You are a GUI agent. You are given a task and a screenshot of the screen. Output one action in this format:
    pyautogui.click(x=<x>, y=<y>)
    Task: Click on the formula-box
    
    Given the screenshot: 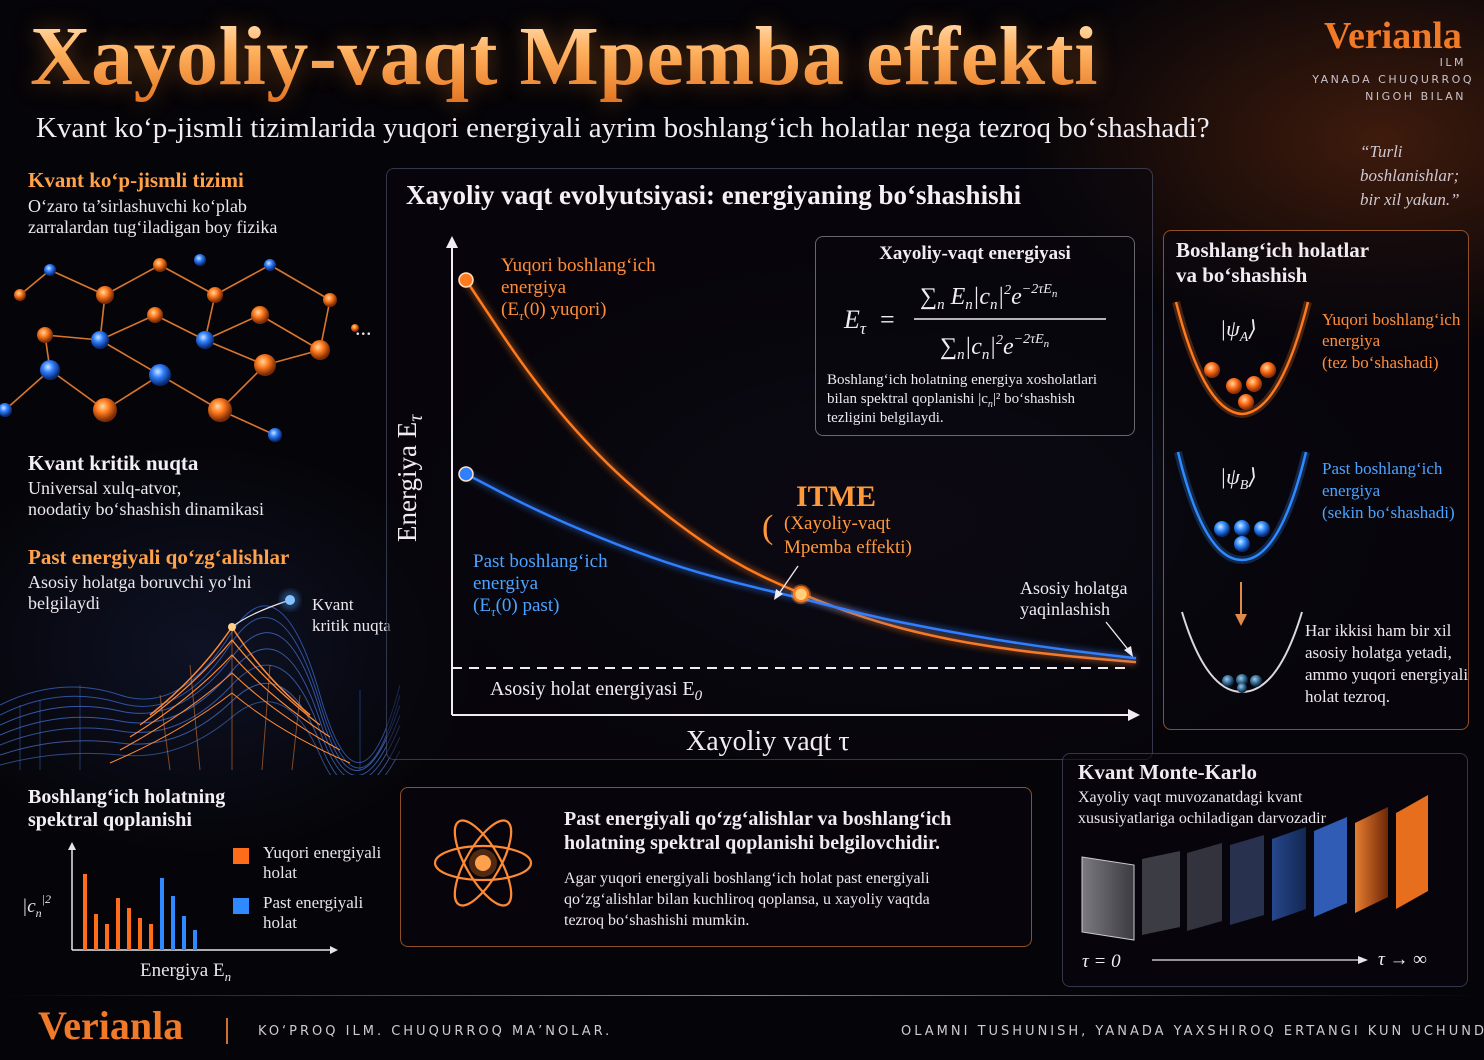 What is the action you would take?
    pyautogui.click(x=975, y=336)
    